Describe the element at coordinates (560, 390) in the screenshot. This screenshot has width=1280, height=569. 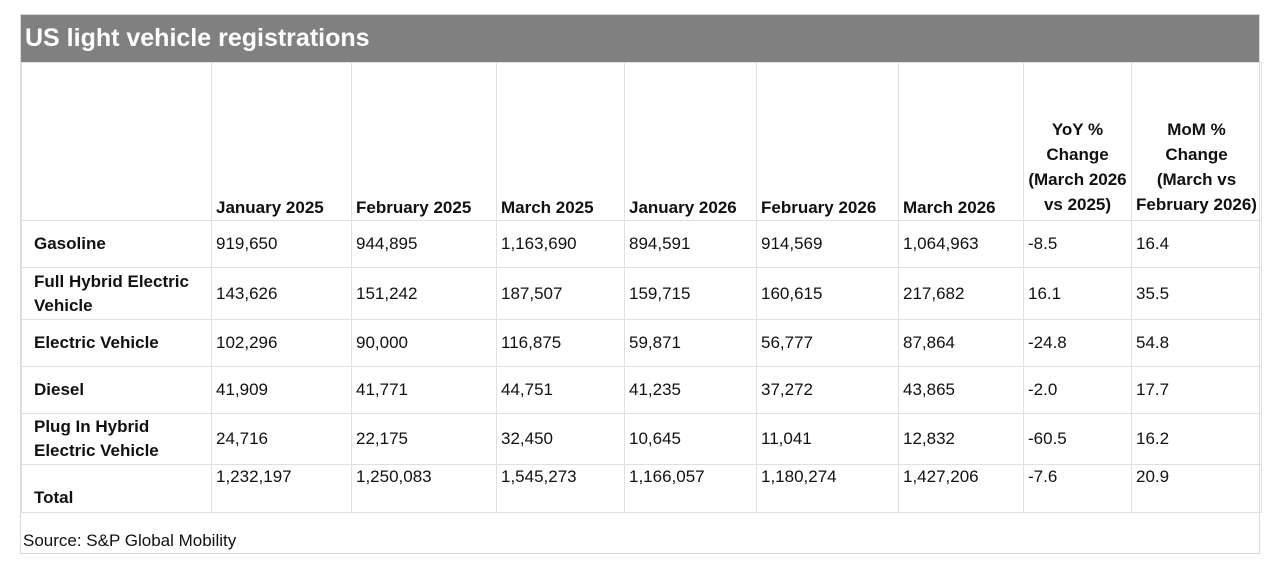
I see `table-cell: 44,751` at that location.